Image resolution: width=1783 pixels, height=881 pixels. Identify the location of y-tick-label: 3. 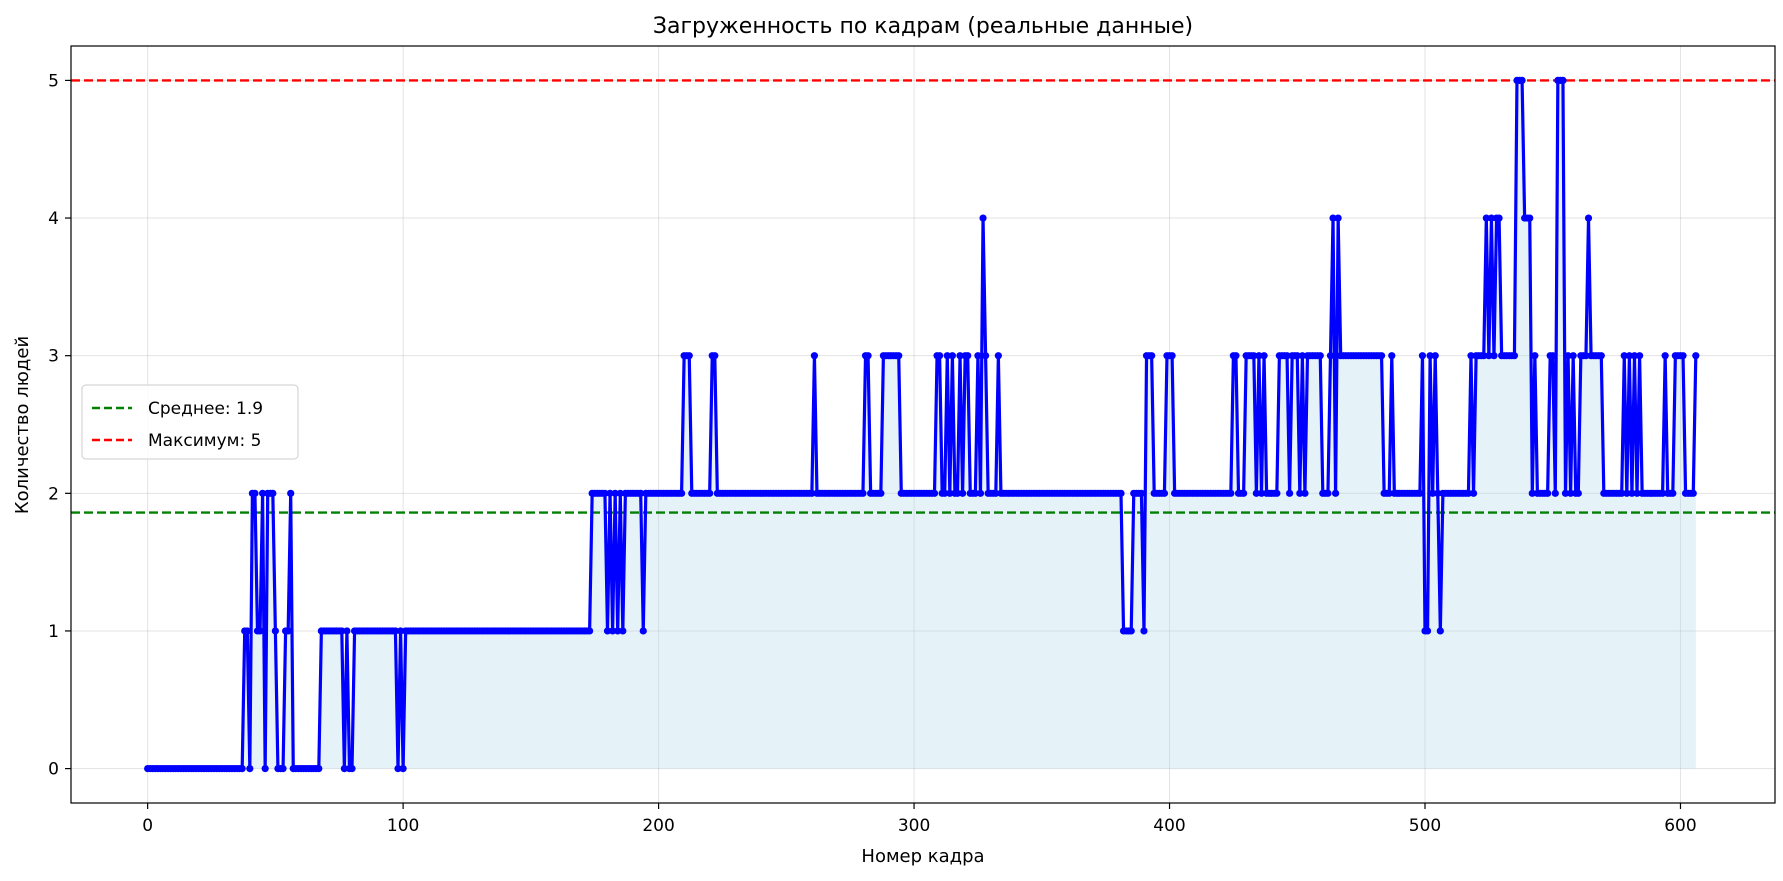
(53, 357).